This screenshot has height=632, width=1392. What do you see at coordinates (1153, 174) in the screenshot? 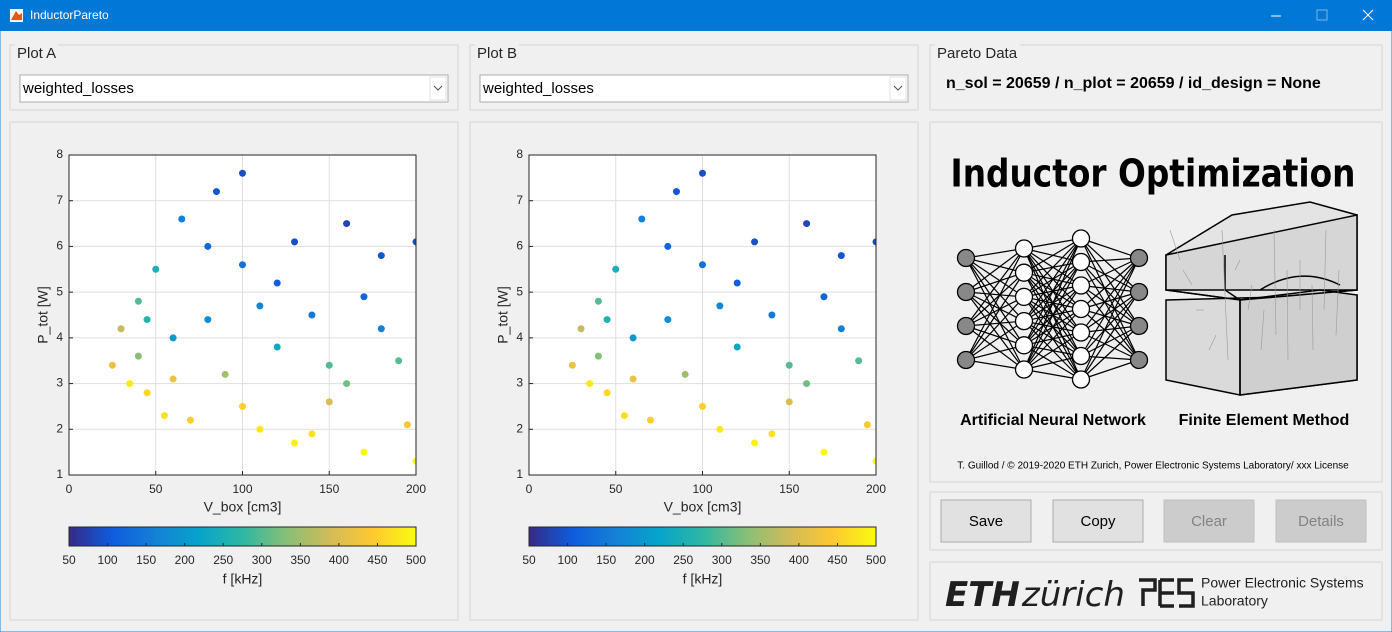
I see `banner-title: Inductor Optimization` at bounding box center [1153, 174].